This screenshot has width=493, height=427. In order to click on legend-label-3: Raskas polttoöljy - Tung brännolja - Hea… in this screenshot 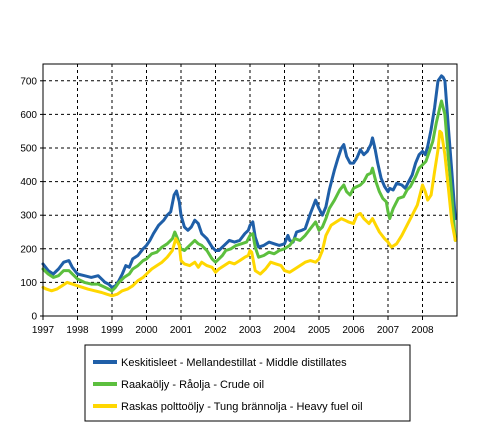, I will do `click(242, 407)`.